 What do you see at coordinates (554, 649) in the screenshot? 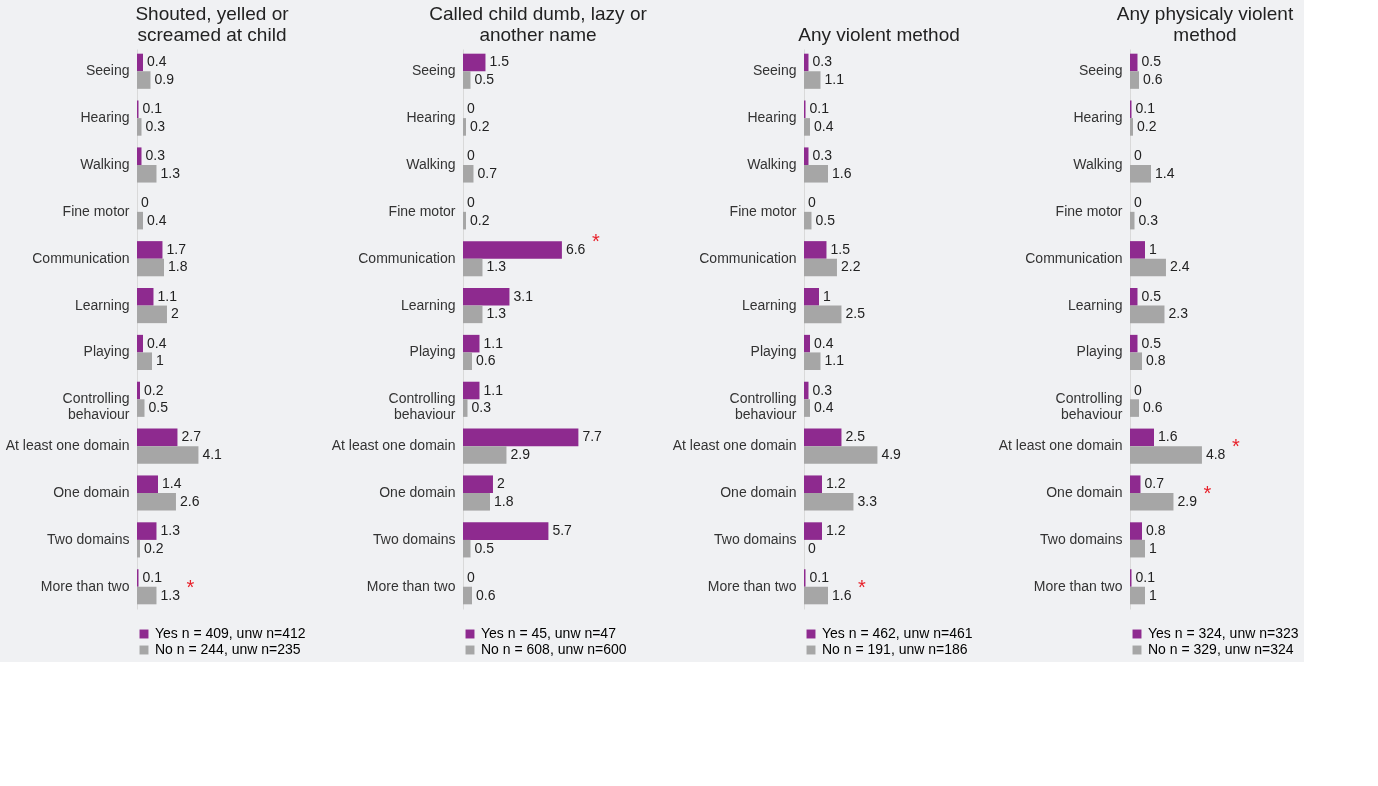
I see `legend-label: No n = 608, unw n=600` at bounding box center [554, 649].